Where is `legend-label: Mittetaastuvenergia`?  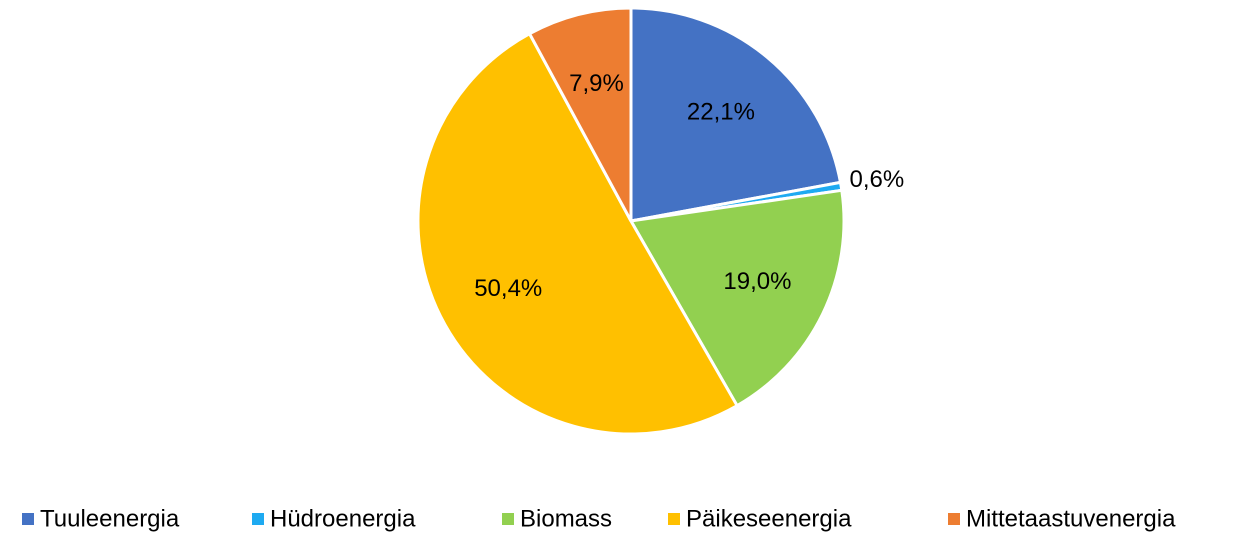
legend-label: Mittetaastuvenergia is located at coordinates (1071, 518).